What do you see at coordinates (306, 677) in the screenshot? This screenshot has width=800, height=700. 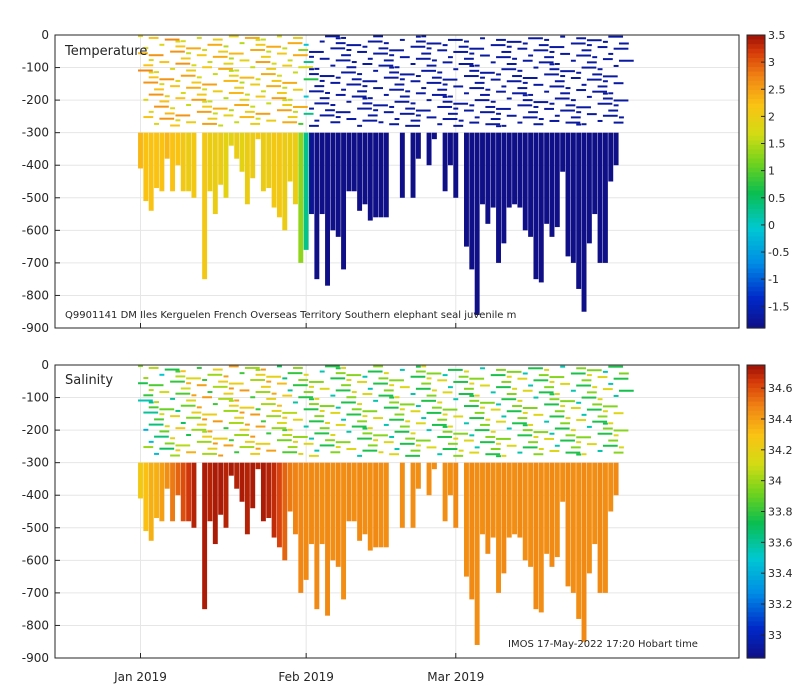 I see `x-tick-label: Feb 2019` at bounding box center [306, 677].